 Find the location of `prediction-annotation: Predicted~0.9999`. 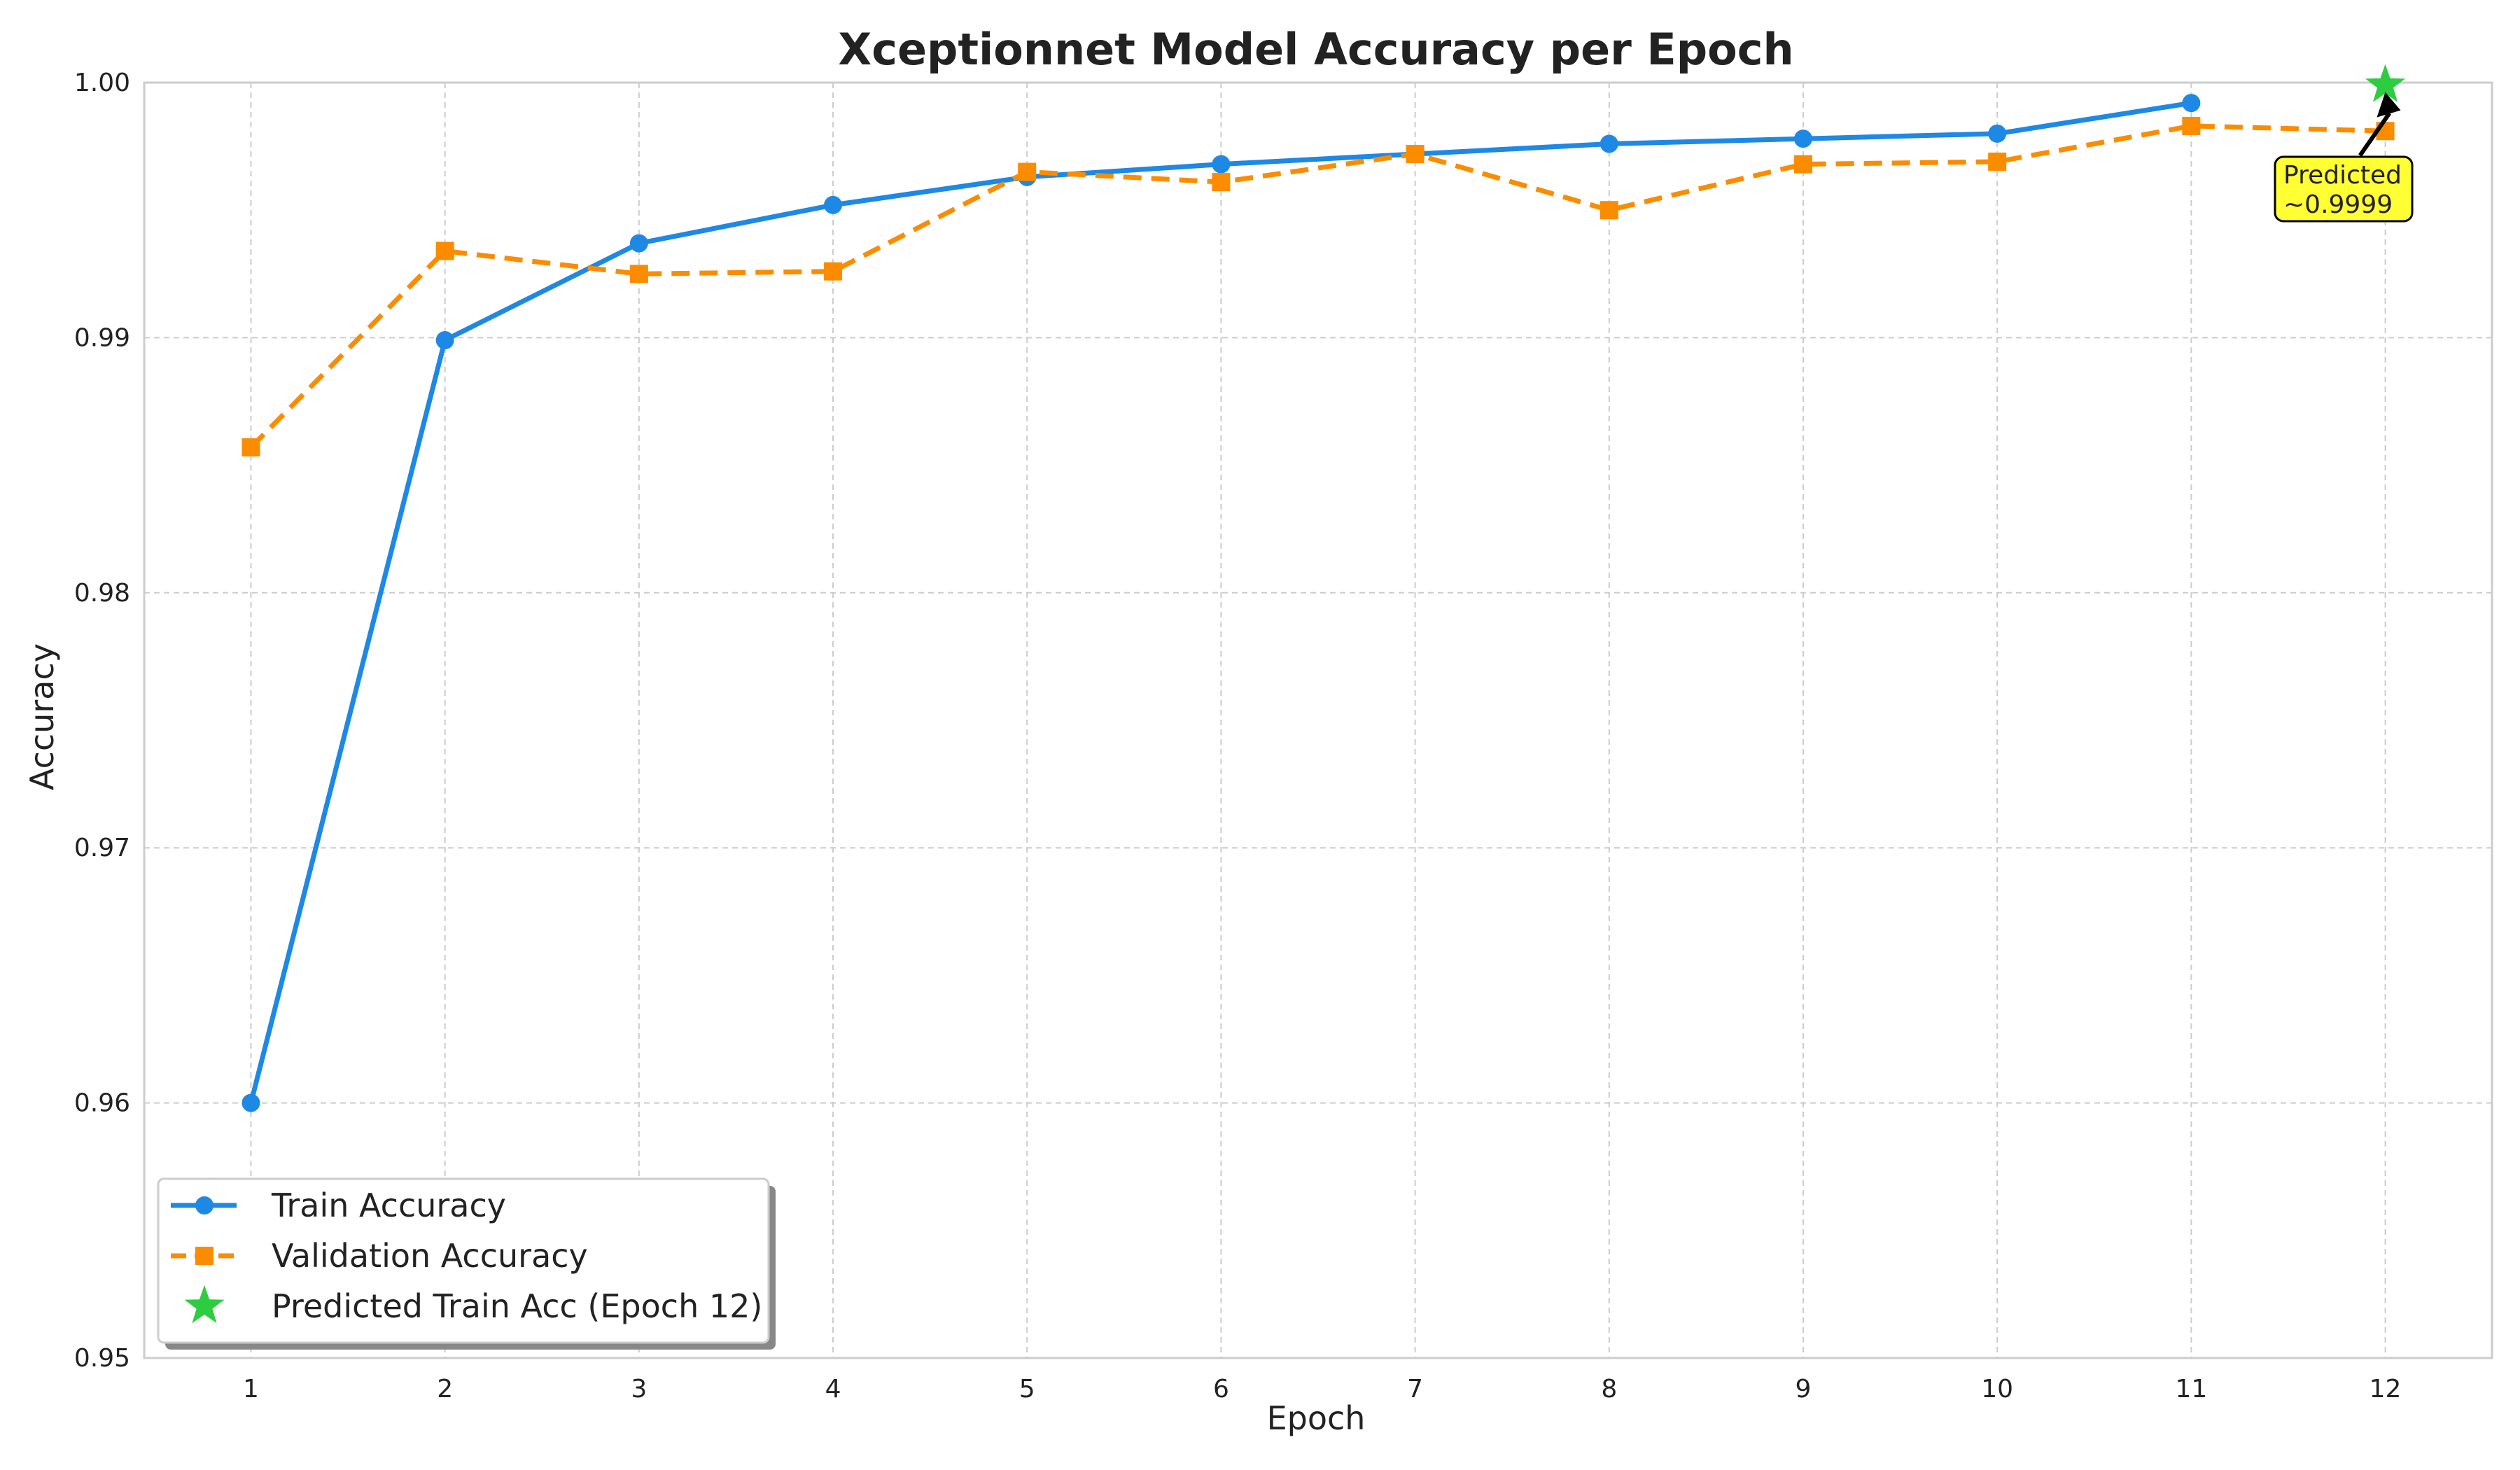

prediction-annotation: Predicted~0.9999 is located at coordinates (2344, 157).